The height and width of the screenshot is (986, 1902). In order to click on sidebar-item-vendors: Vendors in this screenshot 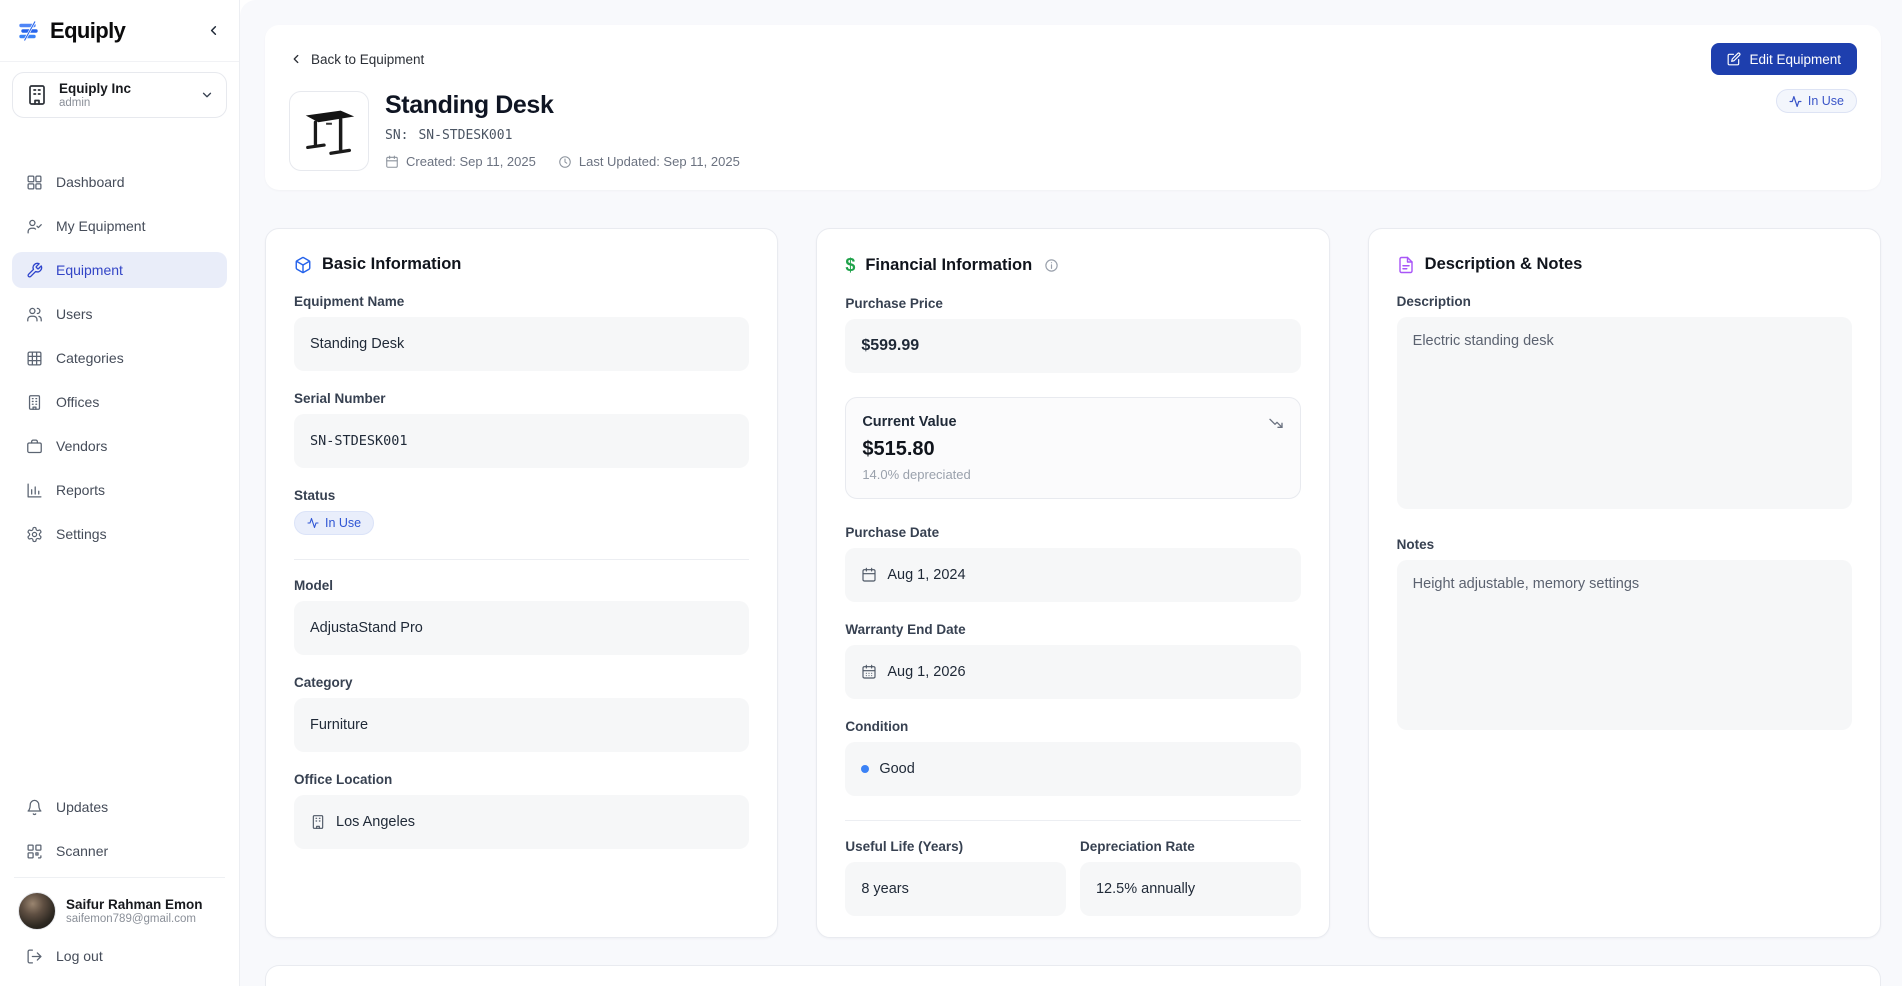, I will do `click(119, 446)`.